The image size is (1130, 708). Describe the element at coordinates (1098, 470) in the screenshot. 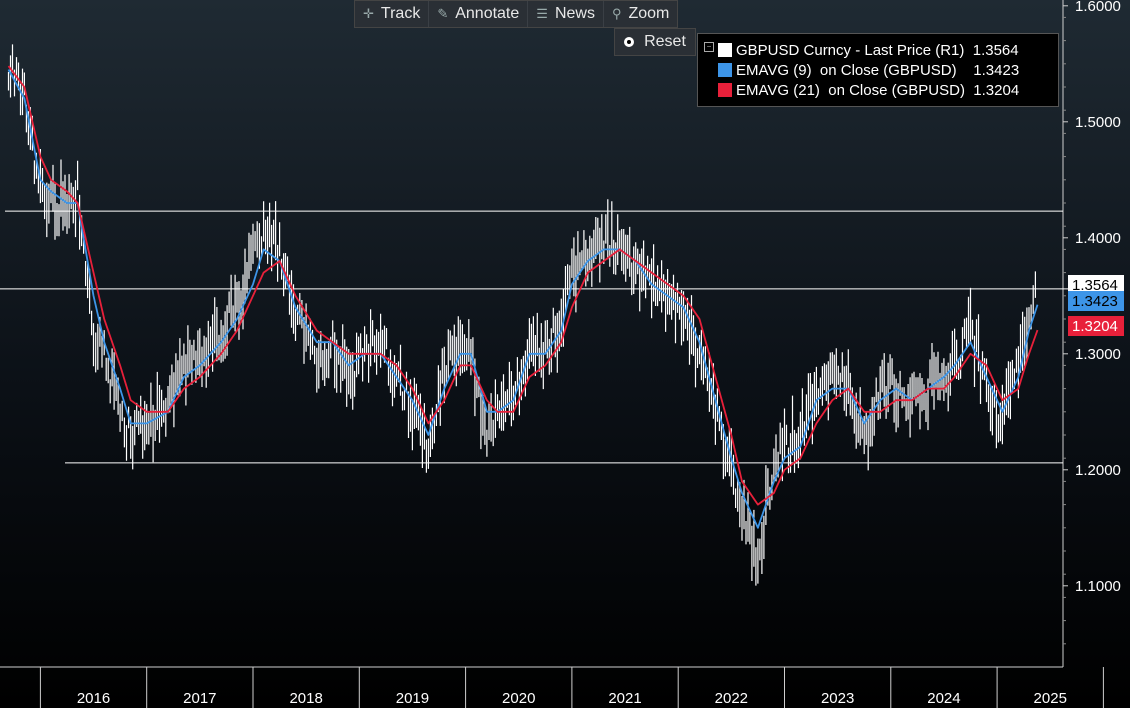

I see `y-tick-label: 1.2000` at that location.